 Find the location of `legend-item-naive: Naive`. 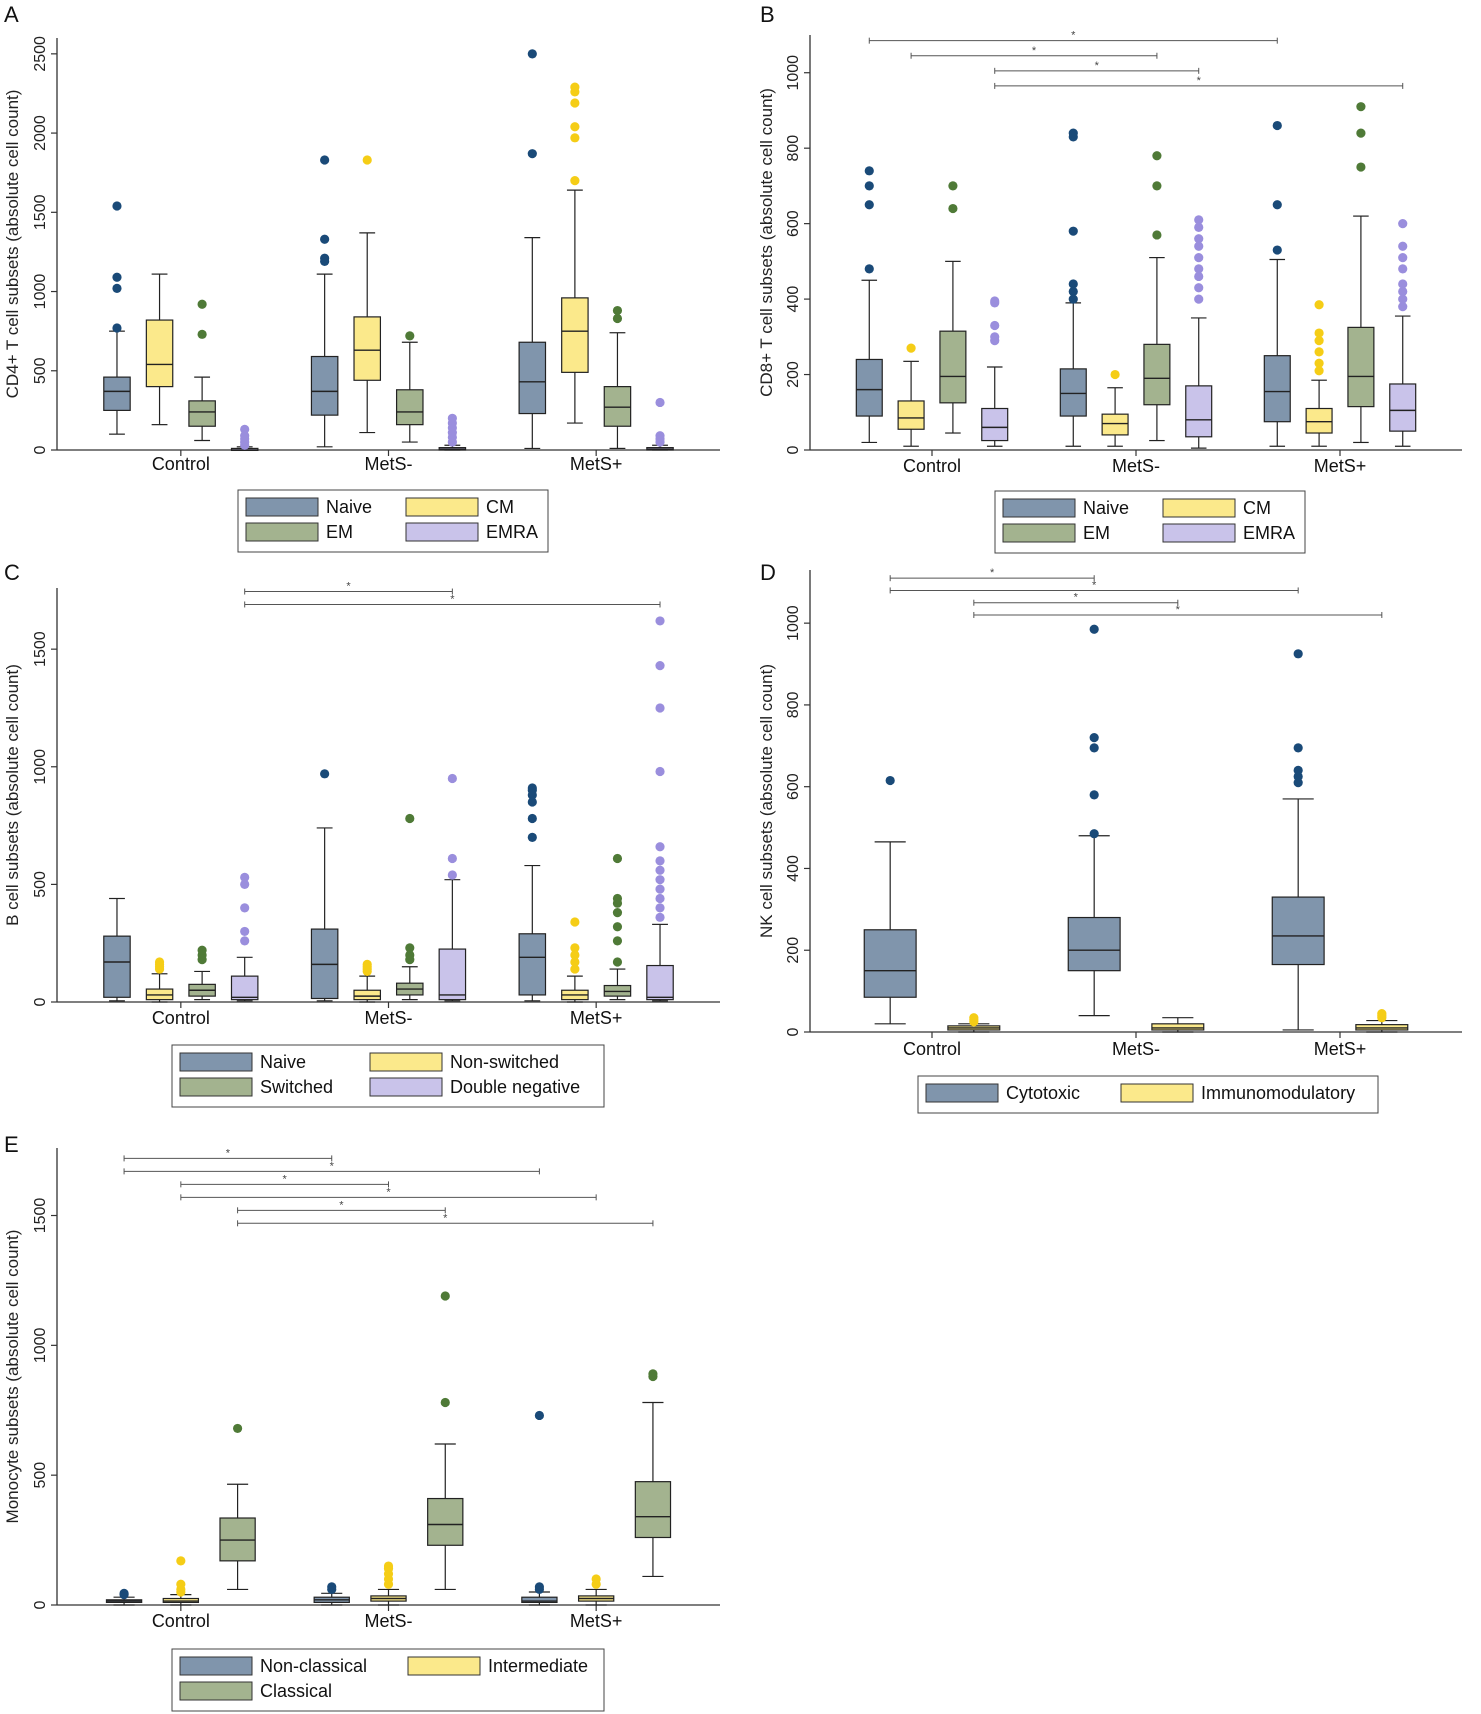

legend-item-naive: Naive is located at coordinates (283, 1062).